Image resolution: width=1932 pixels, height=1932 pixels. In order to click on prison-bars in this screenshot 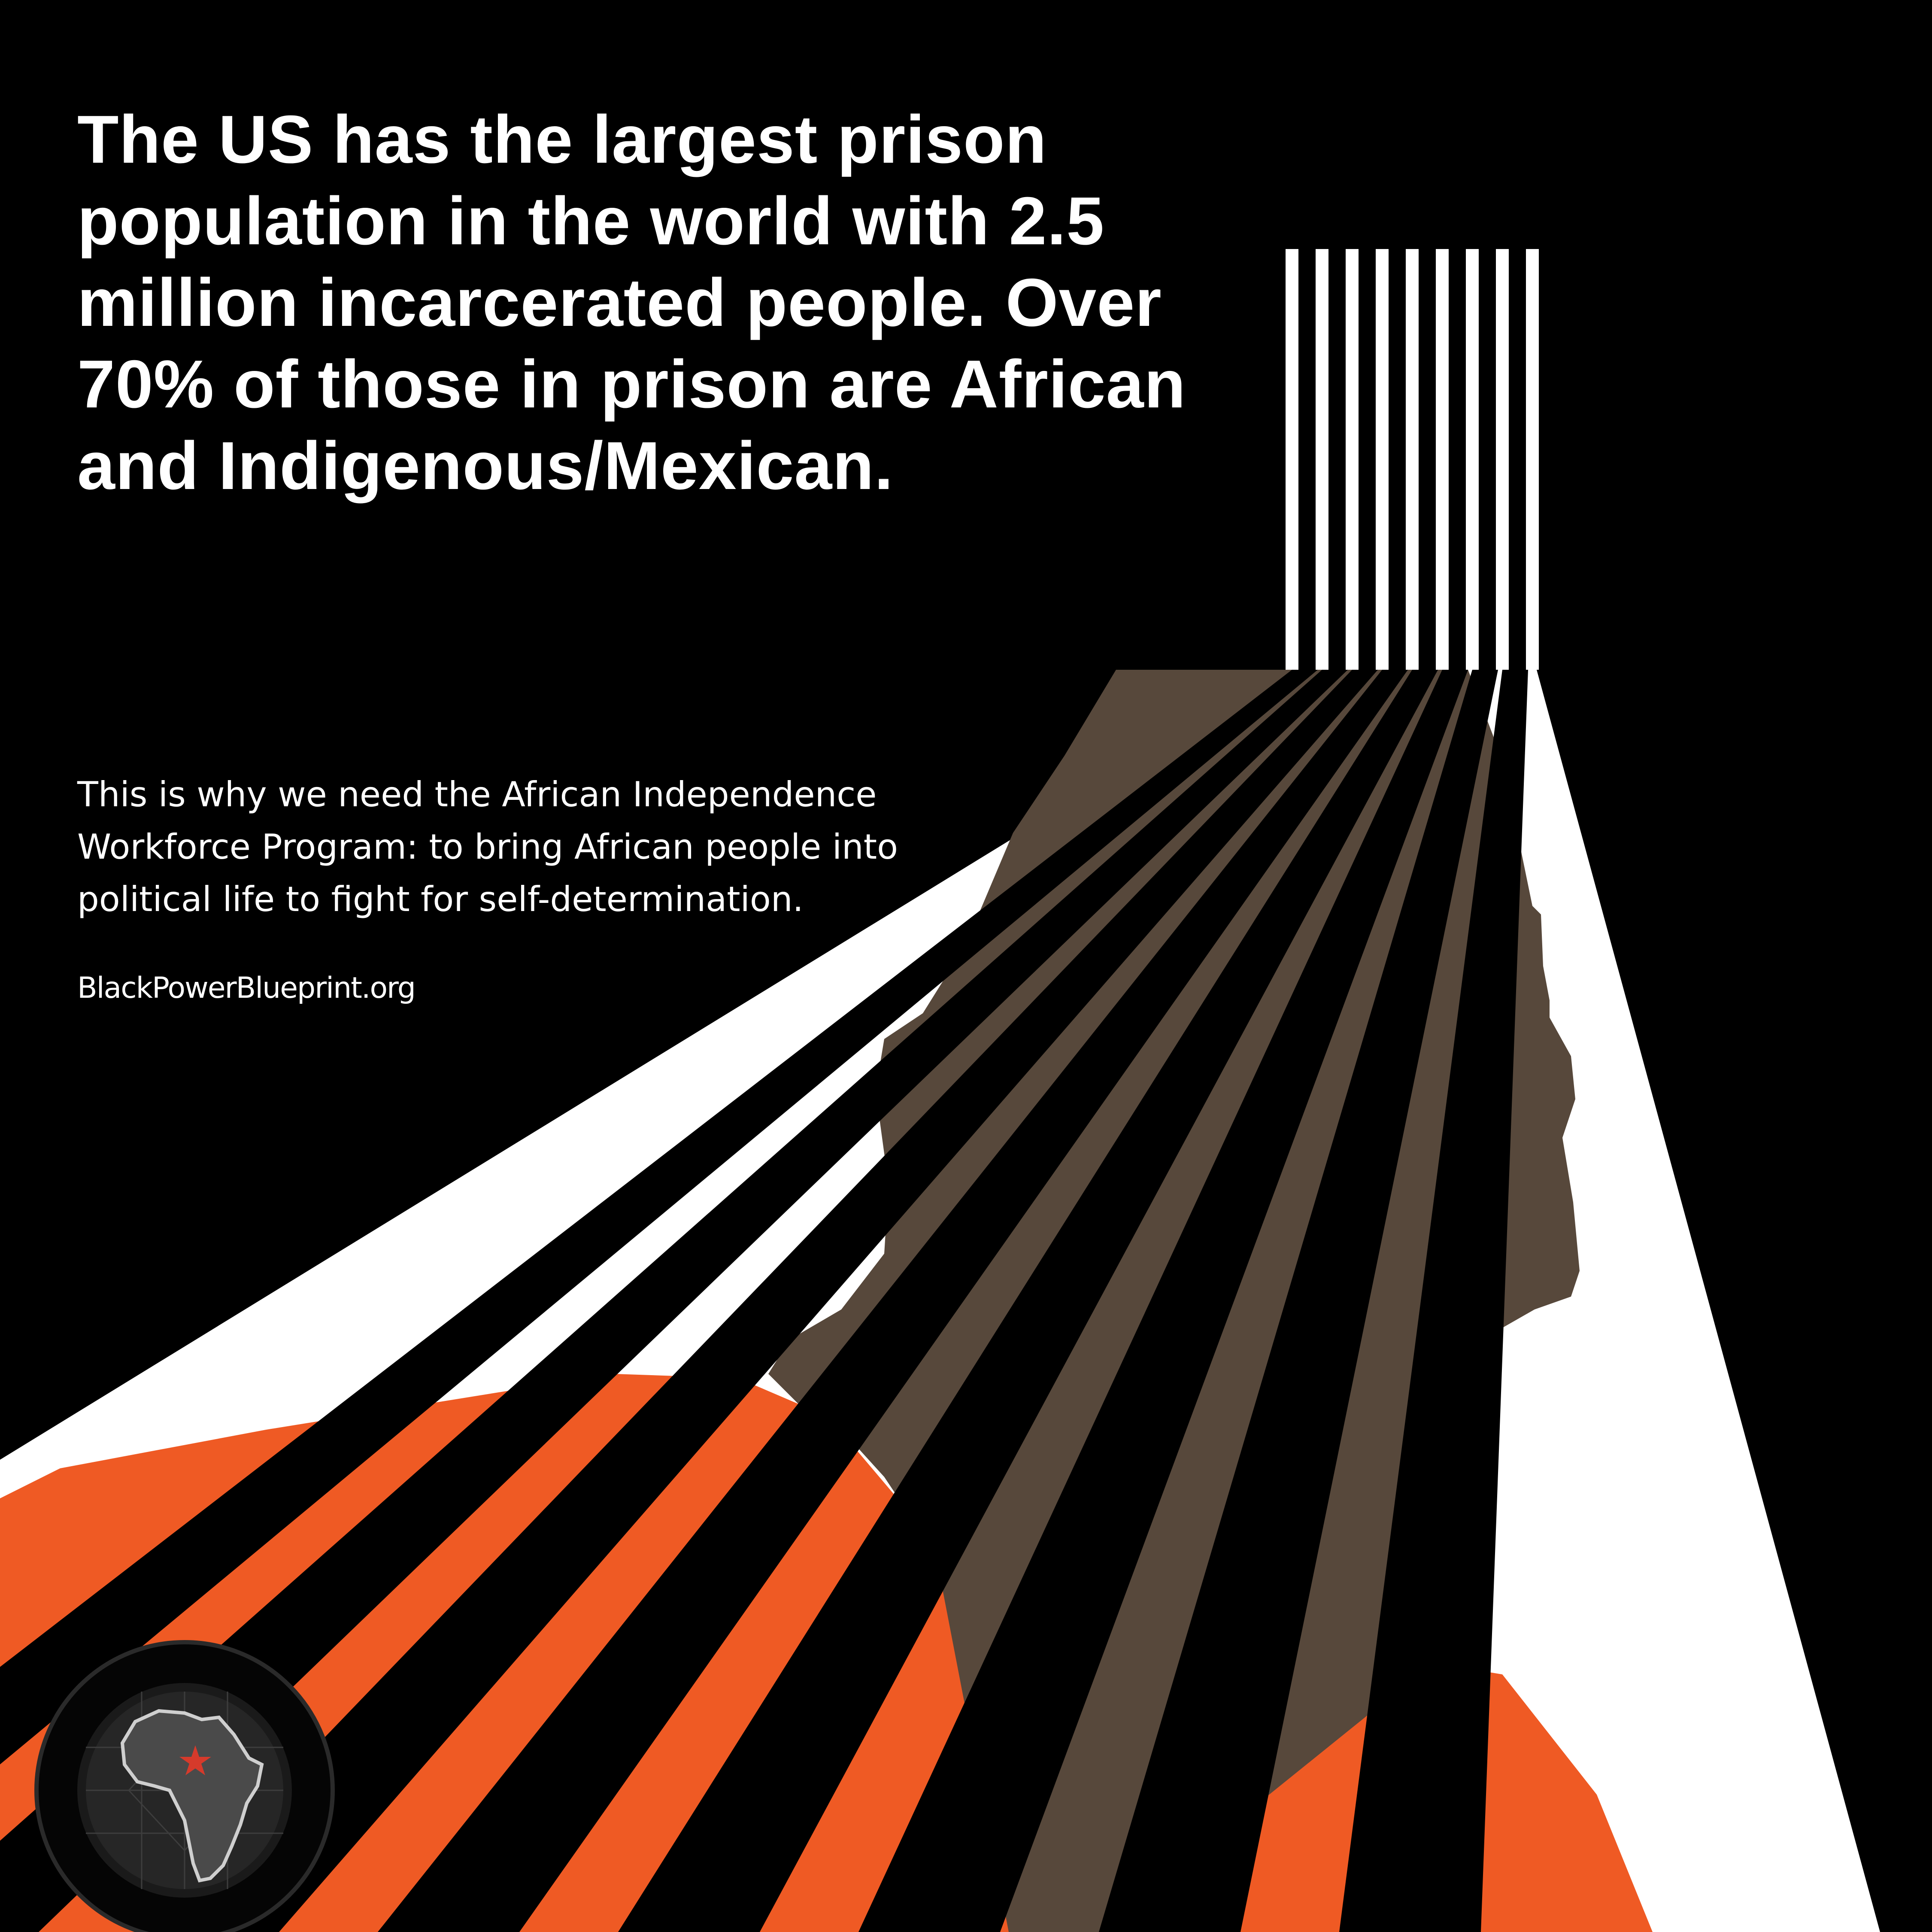, I will do `click(1412, 459)`.